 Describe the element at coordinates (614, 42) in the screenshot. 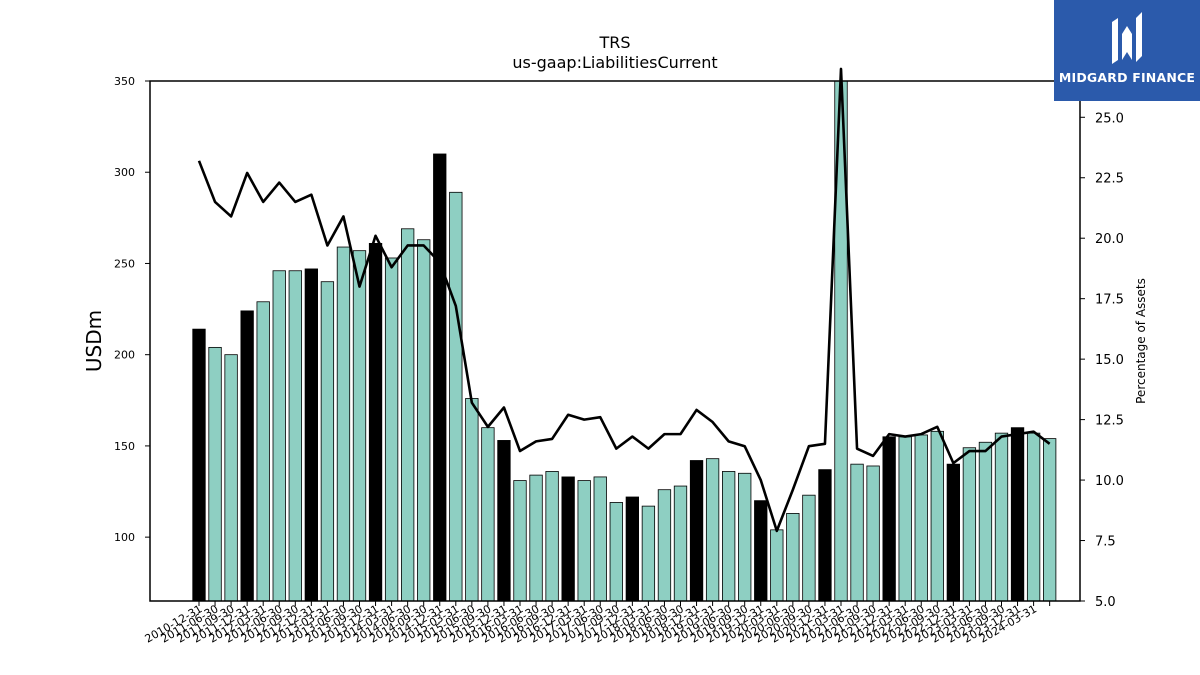

I see `chart-title: TRS` at that location.